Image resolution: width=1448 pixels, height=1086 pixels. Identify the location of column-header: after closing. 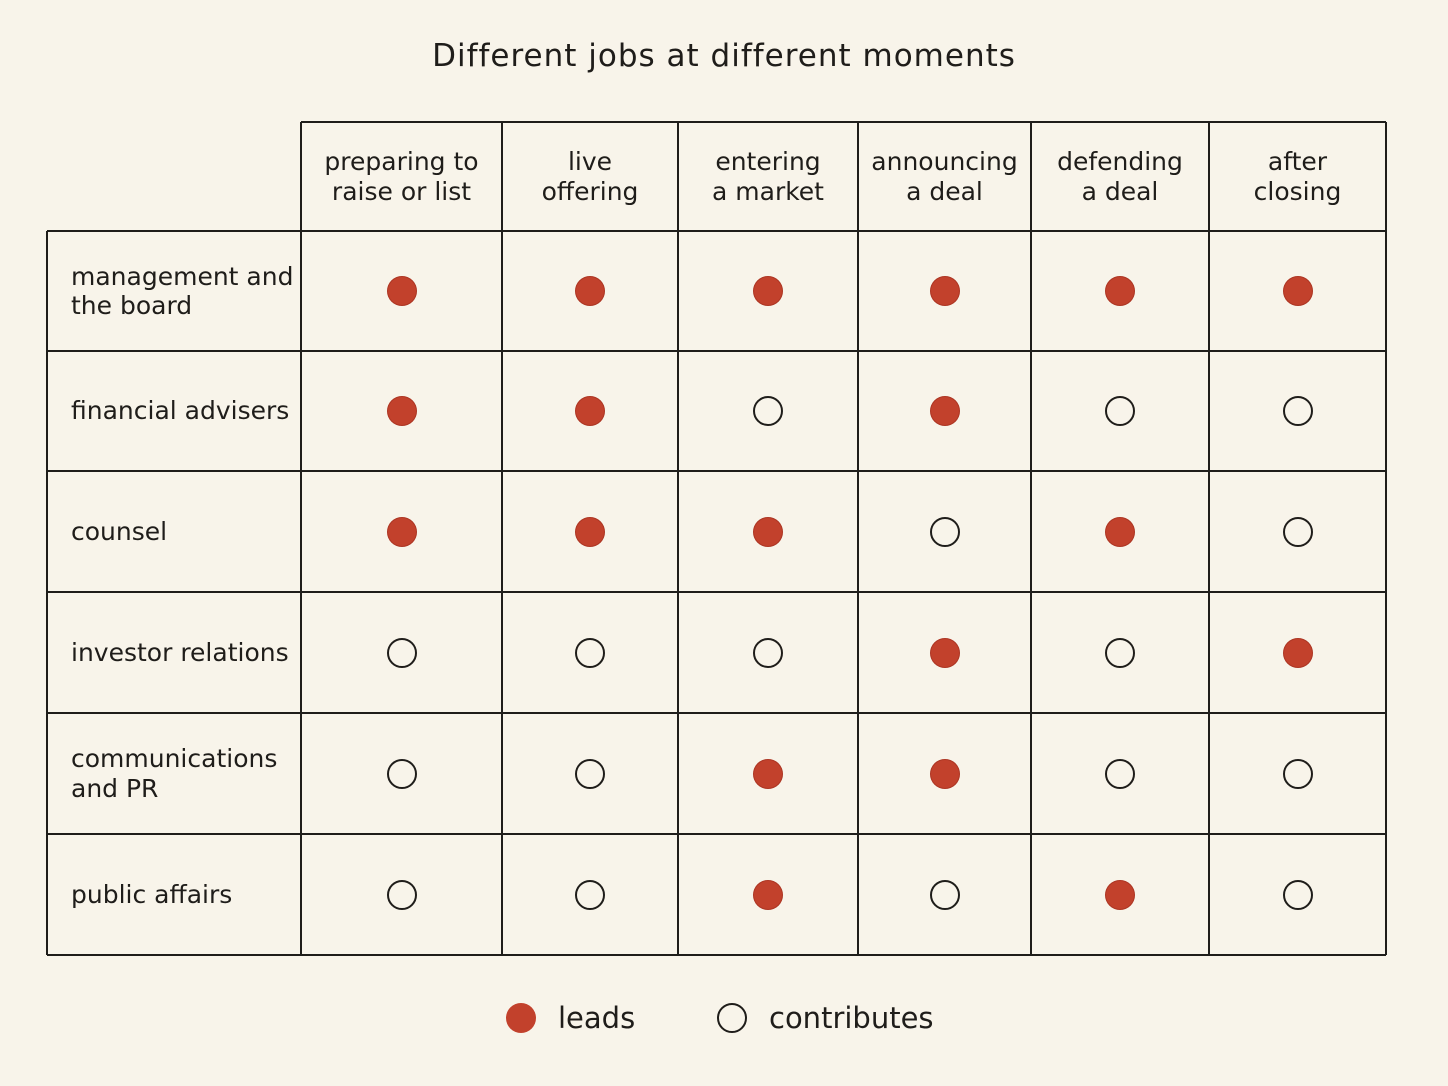
(1297, 176).